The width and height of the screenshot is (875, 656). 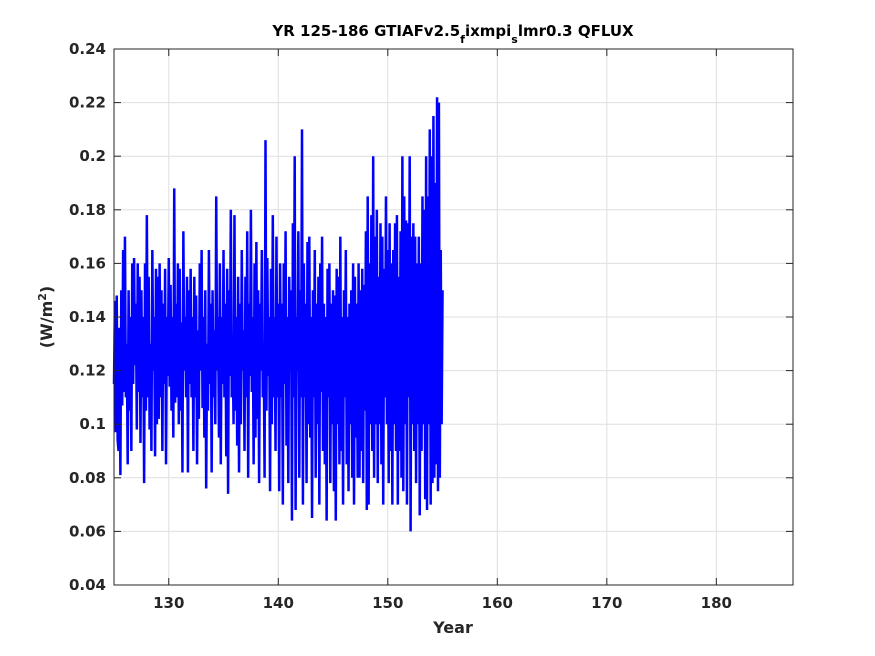 I want to click on x-tick-label: 180, so click(x=716, y=603).